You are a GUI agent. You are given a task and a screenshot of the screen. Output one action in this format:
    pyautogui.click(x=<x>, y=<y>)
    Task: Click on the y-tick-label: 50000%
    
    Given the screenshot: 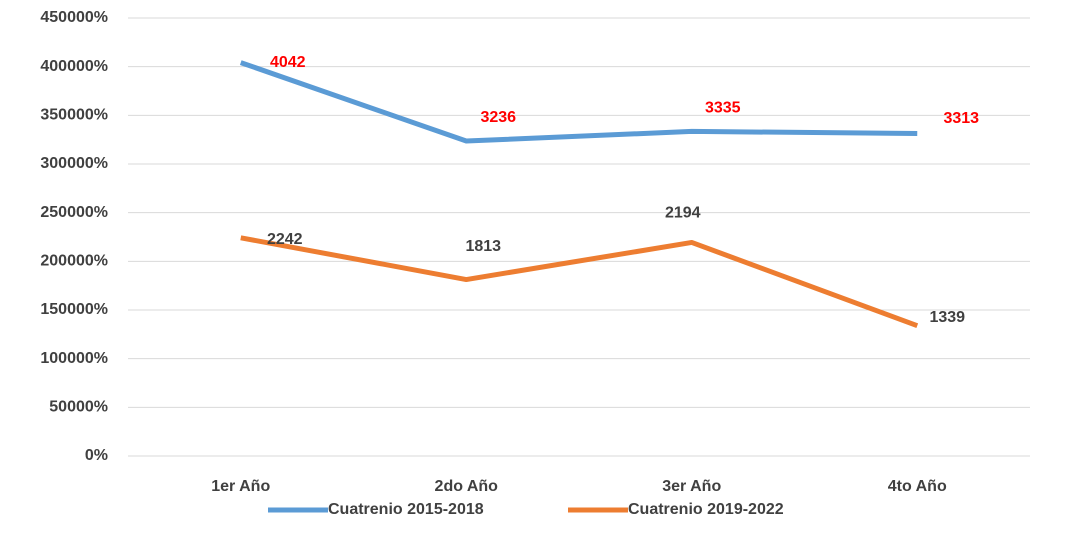 What is the action you would take?
    pyautogui.click(x=78, y=407)
    